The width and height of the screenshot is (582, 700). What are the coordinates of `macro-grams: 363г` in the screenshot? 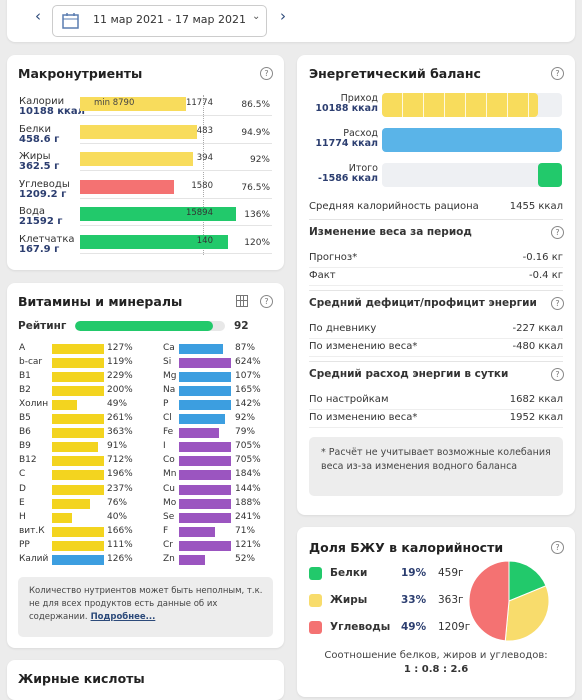 It's located at (451, 600).